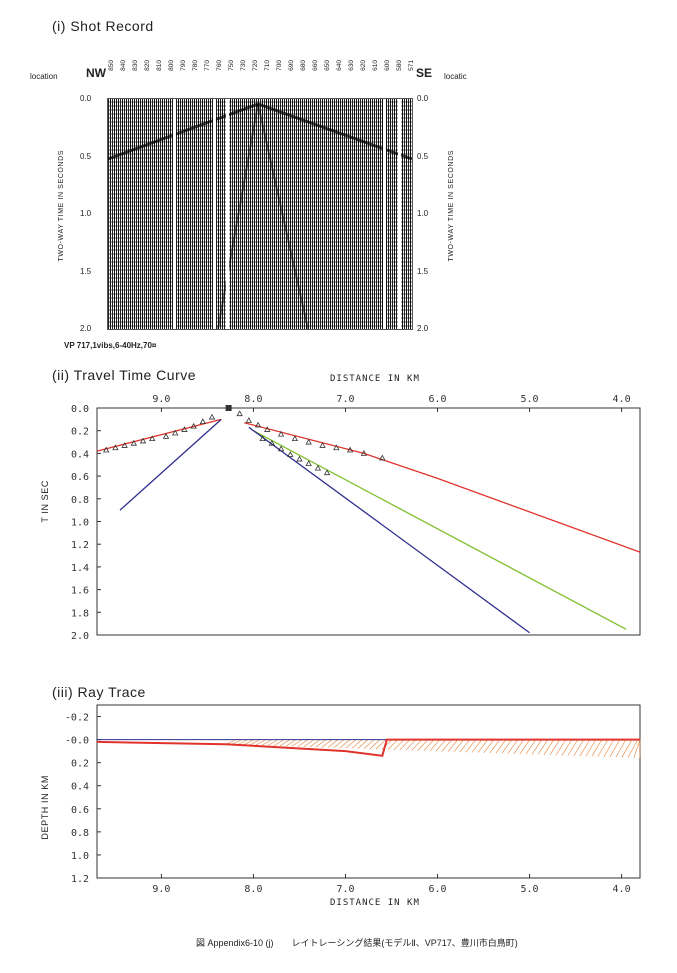 This screenshot has height=973, width=677. Describe the element at coordinates (80, 454) in the screenshot. I see `tt-y-tick-label: 0.4` at that location.